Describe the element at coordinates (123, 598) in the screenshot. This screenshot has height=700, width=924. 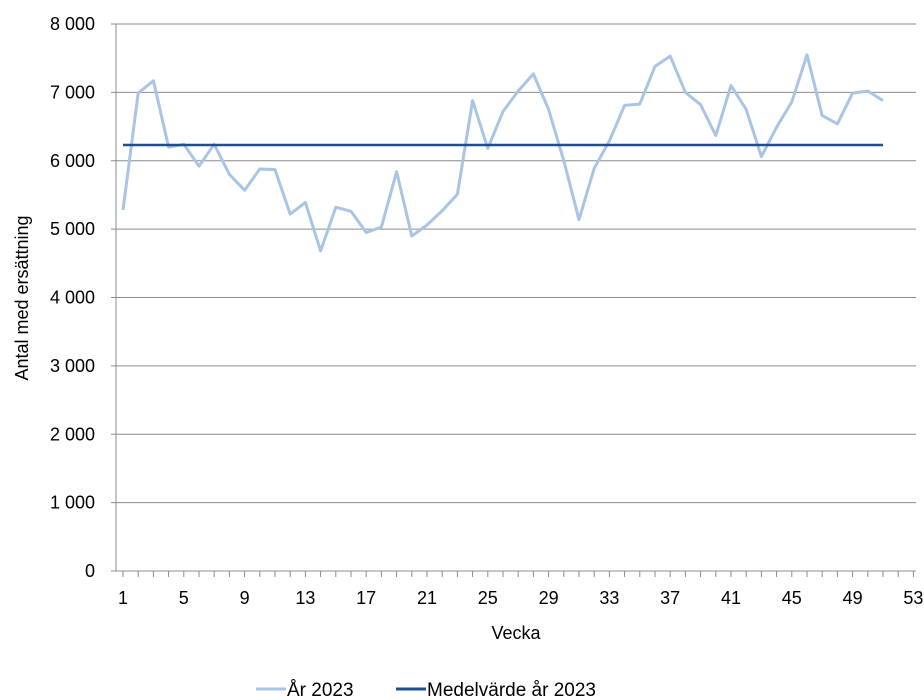
I see `x-tick-label: 1` at that location.